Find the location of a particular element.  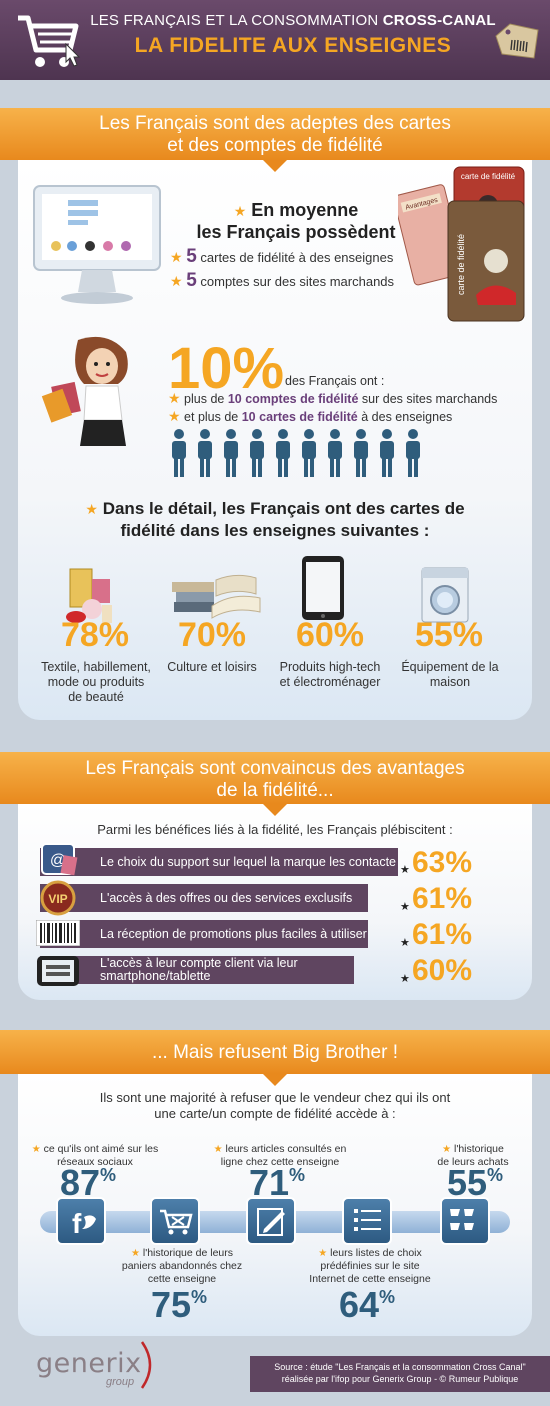

category-label: Culture et loisirs is located at coordinates (212, 667).